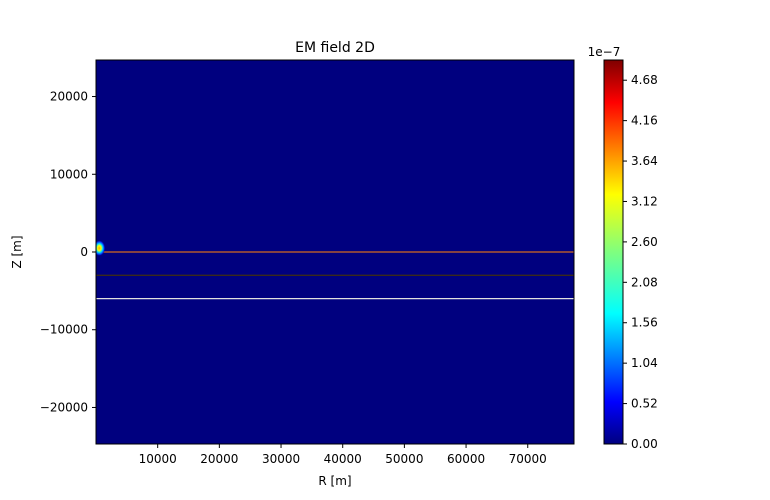  What do you see at coordinates (84, 252) in the screenshot?
I see `y-tick-label: 0` at bounding box center [84, 252].